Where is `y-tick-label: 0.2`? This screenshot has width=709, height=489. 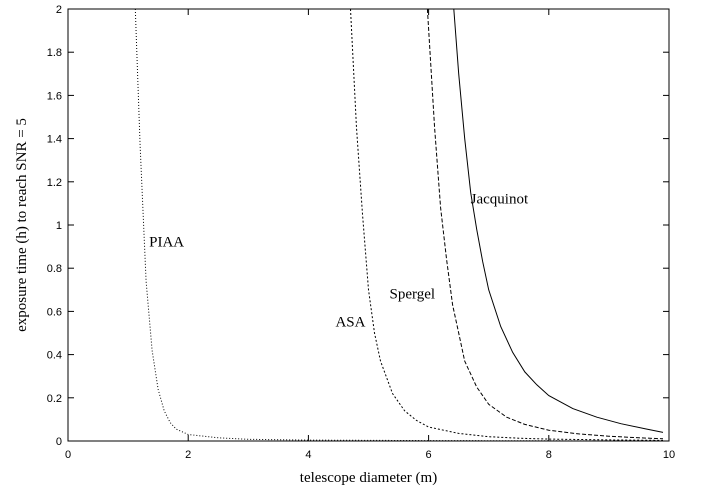 y-tick-label: 0.2 is located at coordinates (54, 399).